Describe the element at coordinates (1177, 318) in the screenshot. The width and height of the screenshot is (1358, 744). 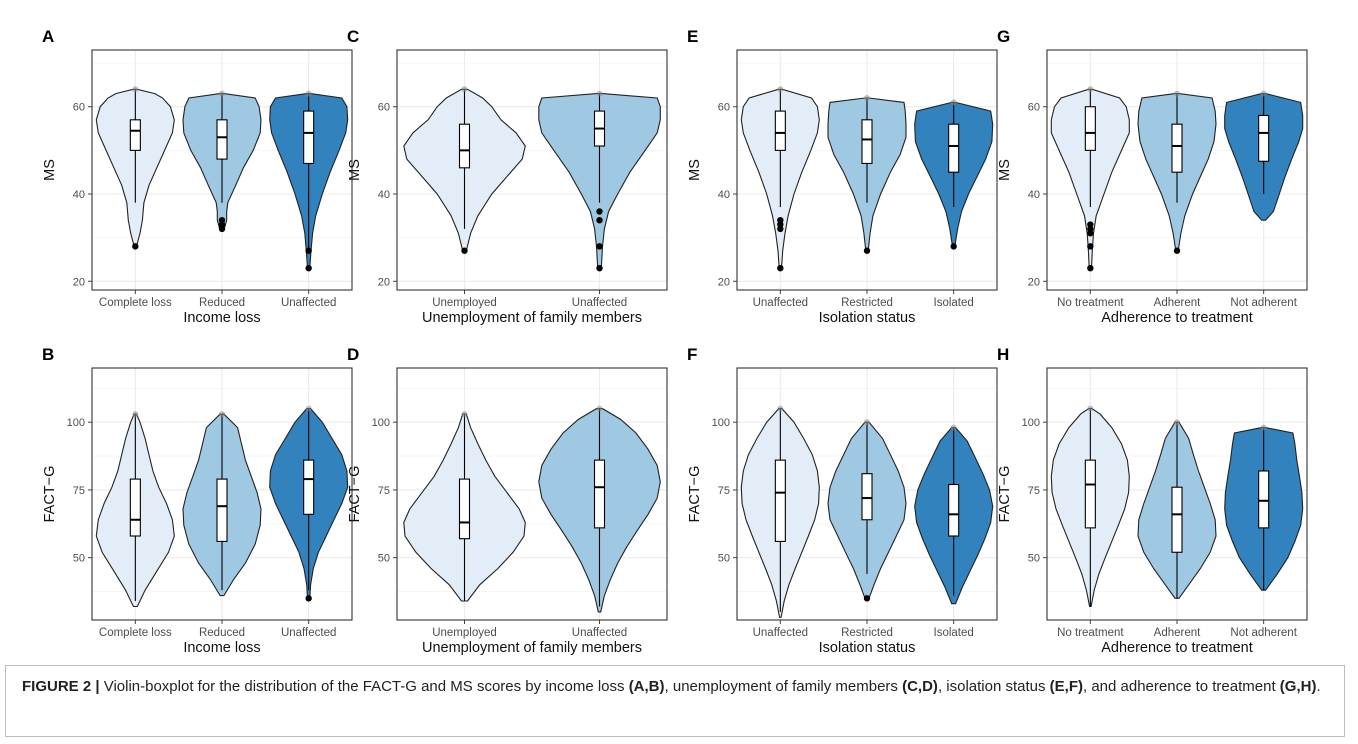
I see `x-axis-title: Adherence to treatment` at that location.